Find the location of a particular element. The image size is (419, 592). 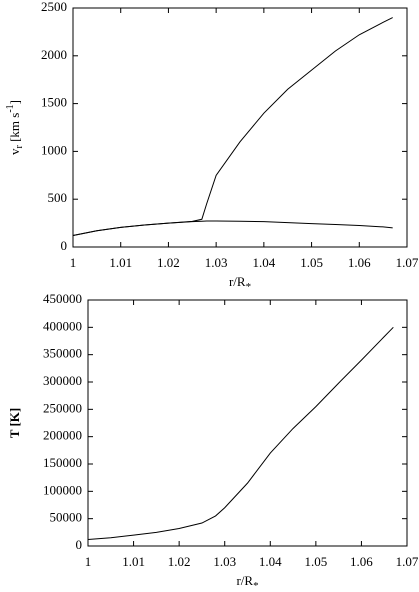

y-axis-label: T [K] is located at coordinates (14, 423).